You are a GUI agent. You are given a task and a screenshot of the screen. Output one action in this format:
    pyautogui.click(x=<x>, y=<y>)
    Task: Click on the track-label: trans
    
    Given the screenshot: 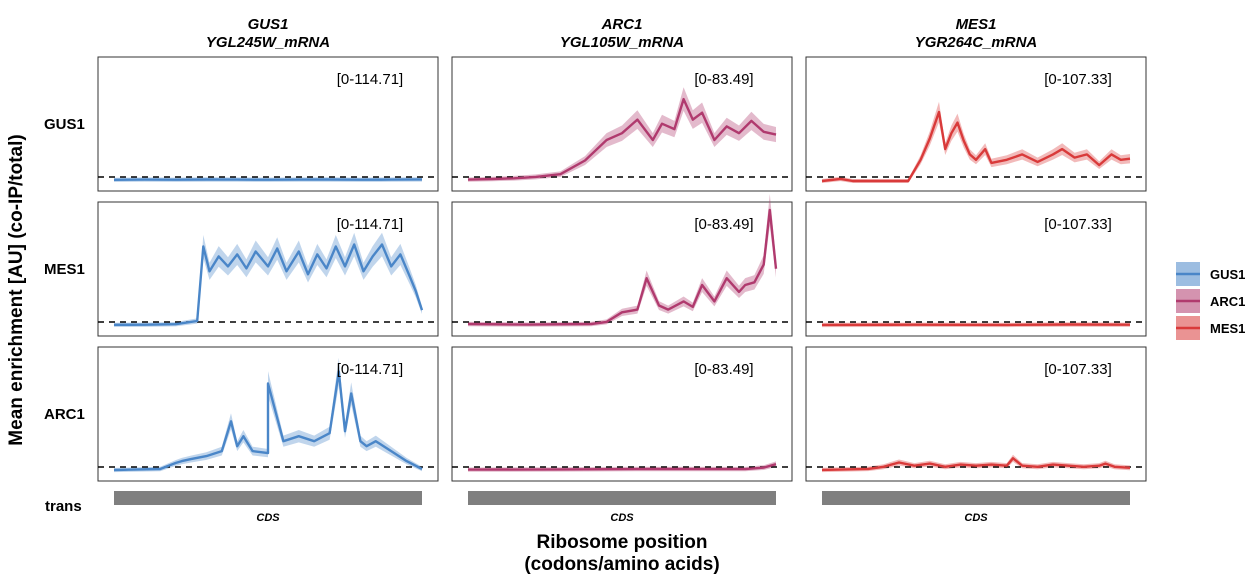 What is the action you would take?
    pyautogui.click(x=63, y=506)
    